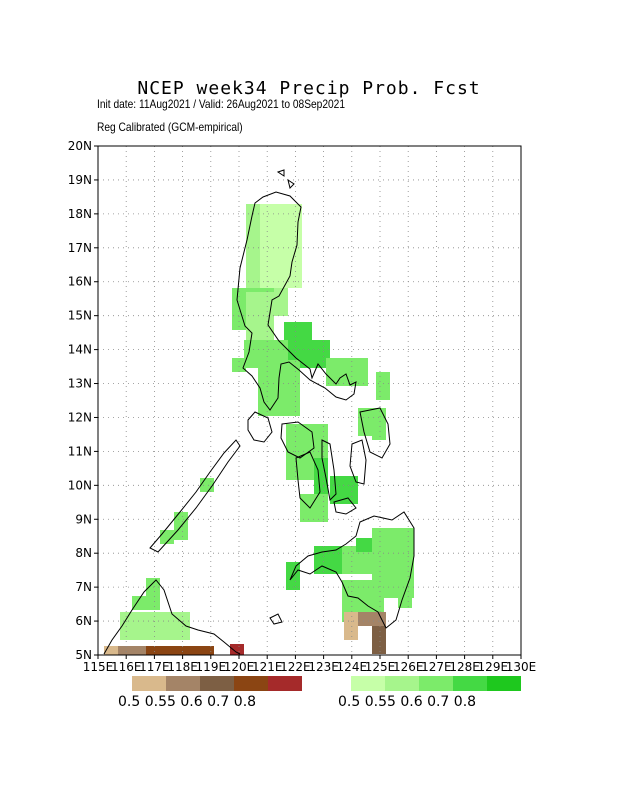 This screenshot has height=800, width=618. Describe the element at coordinates (260, 427) in the screenshot. I see `coastline-mindoro` at that location.